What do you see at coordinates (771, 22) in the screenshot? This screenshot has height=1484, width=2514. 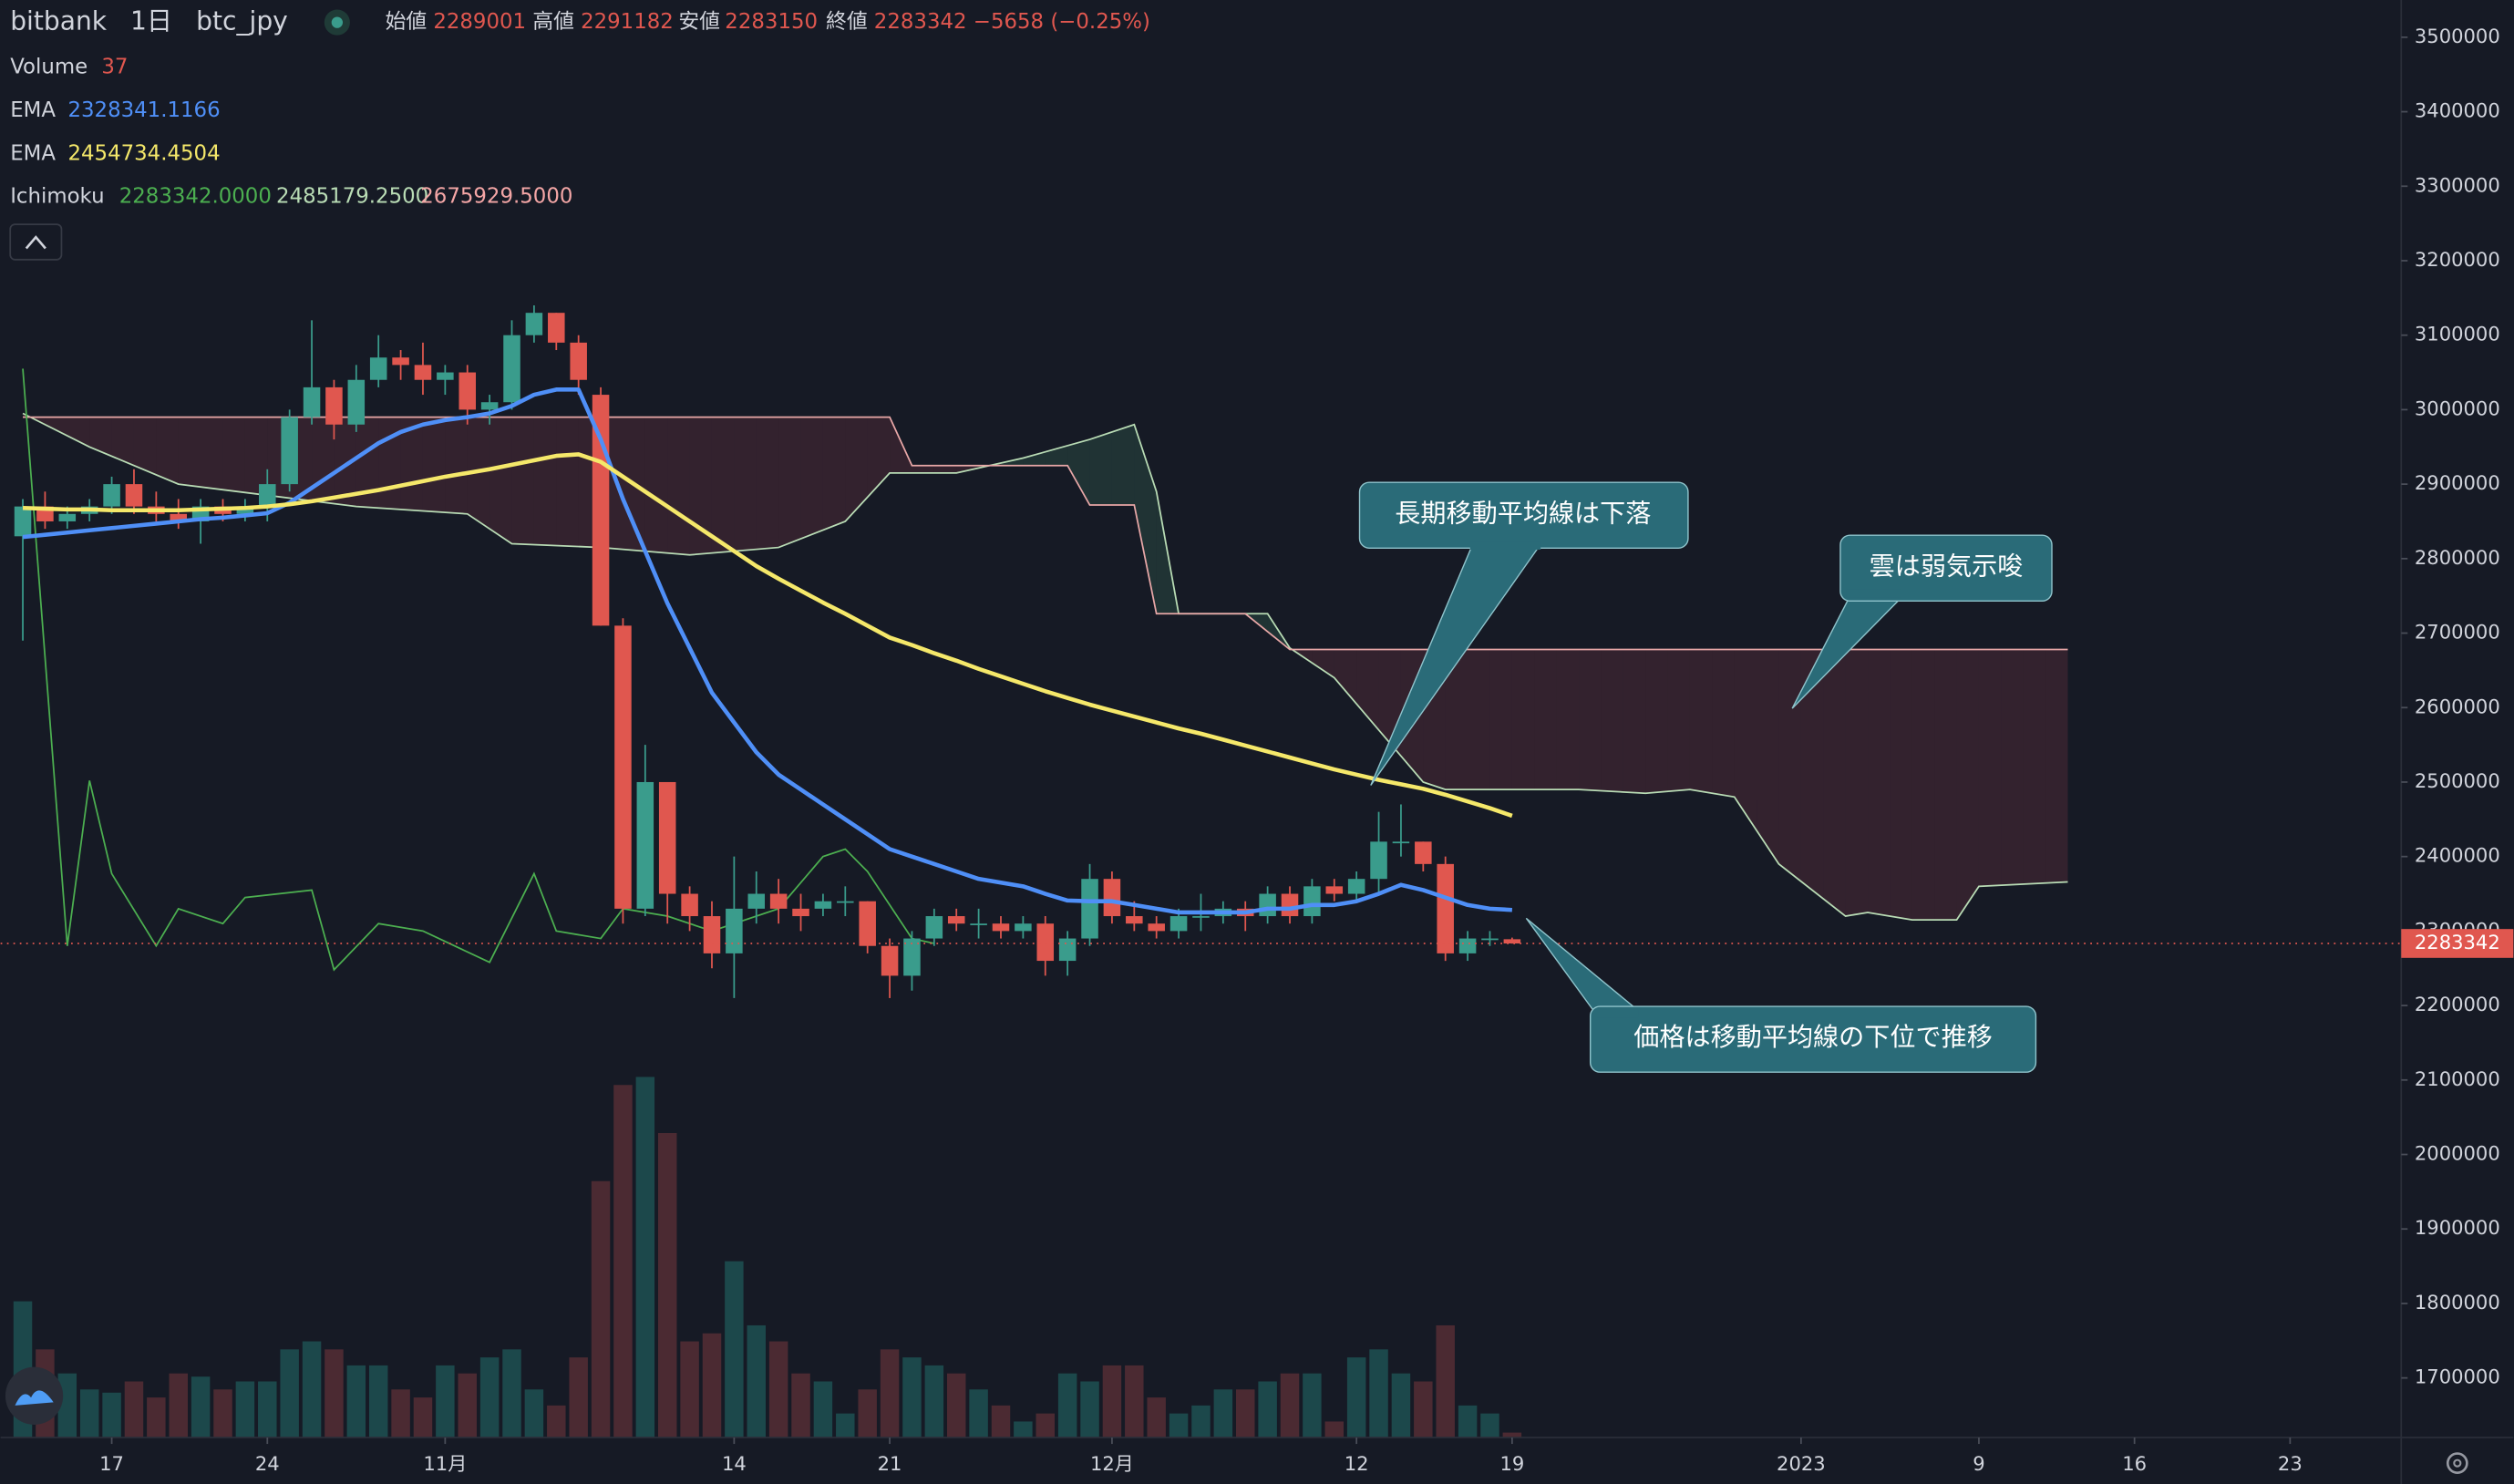 I see `ohlc-value: 2283150` at bounding box center [771, 22].